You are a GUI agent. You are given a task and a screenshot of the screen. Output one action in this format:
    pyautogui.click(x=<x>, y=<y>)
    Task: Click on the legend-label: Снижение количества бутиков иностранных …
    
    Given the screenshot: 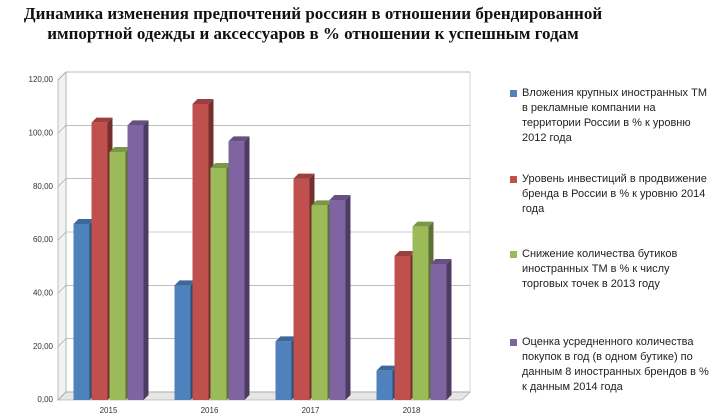 What is the action you would take?
    pyautogui.click(x=600, y=269)
    